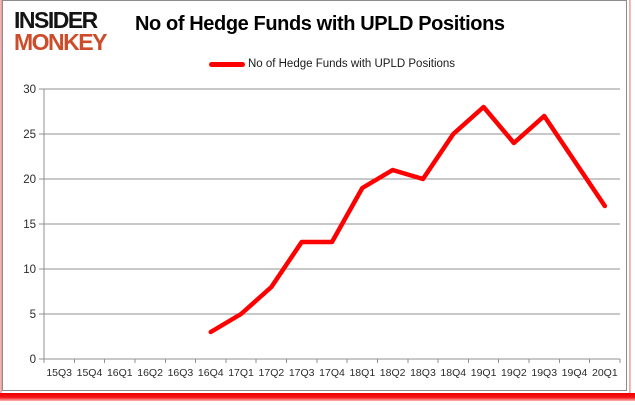 The width and height of the screenshot is (635, 405). What do you see at coordinates (226, 64) in the screenshot?
I see `legend-line-swatch` at bounding box center [226, 64].